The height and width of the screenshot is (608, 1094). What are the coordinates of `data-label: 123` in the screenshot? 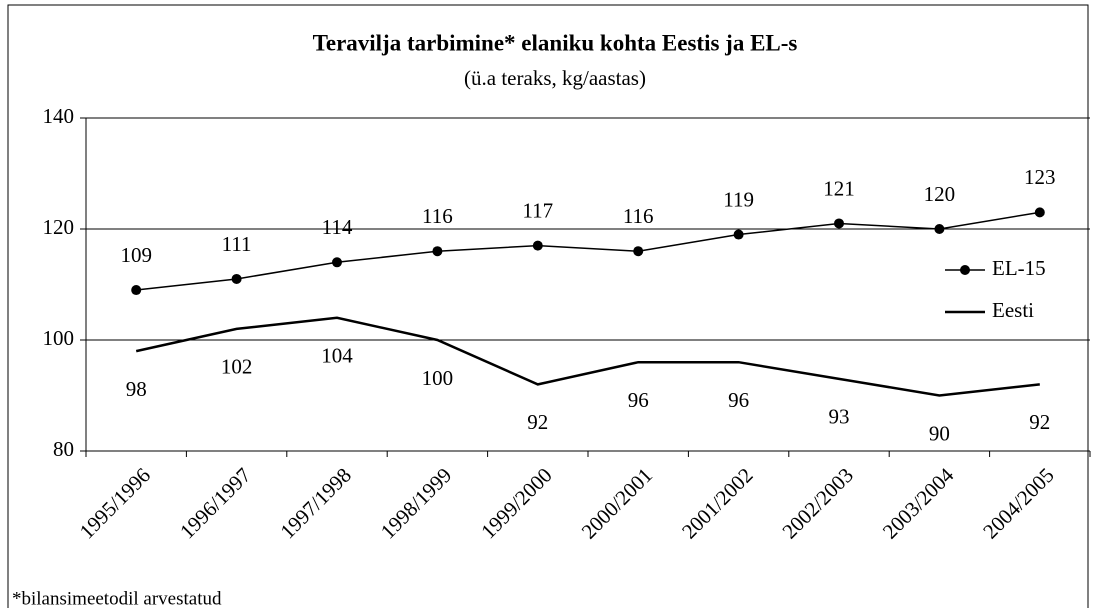 It's located at (1040, 177).